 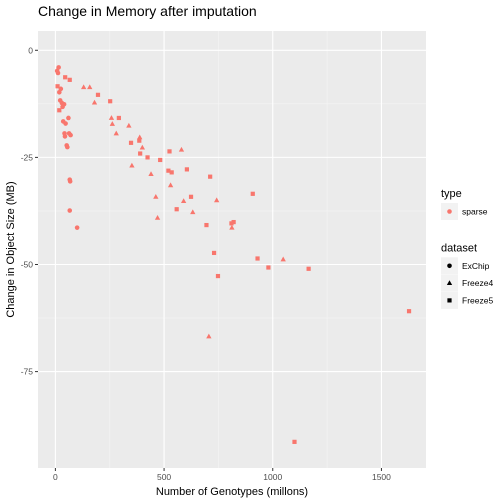 What do you see at coordinates (272, 477) in the screenshot?
I see `x-tick-label: 1000` at bounding box center [272, 477].